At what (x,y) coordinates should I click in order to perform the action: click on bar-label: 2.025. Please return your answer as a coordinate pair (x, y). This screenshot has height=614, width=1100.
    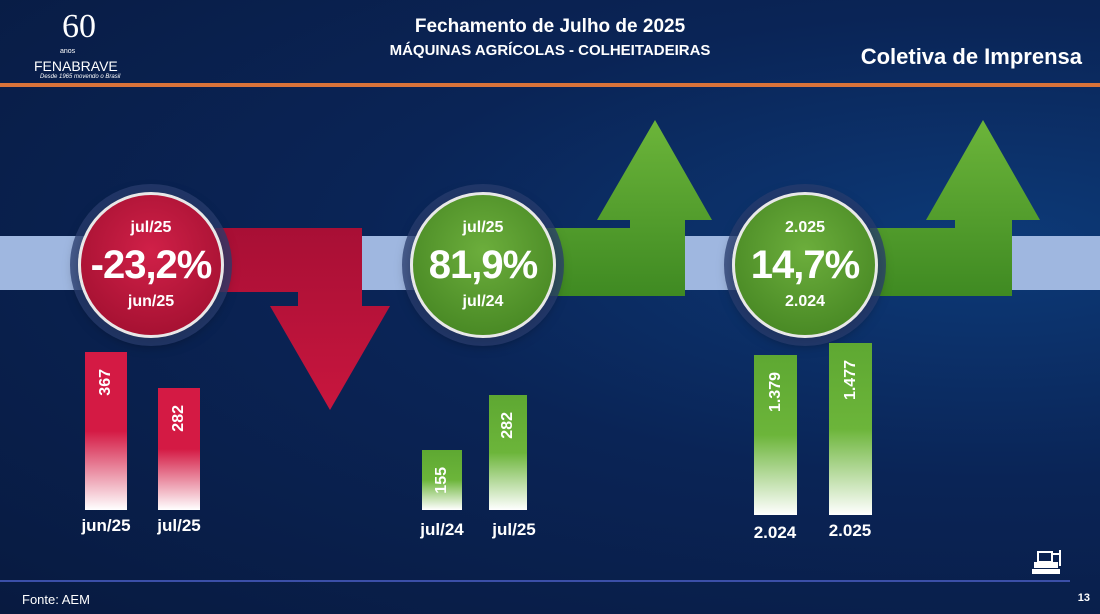
    Looking at the image, I should click on (850, 530).